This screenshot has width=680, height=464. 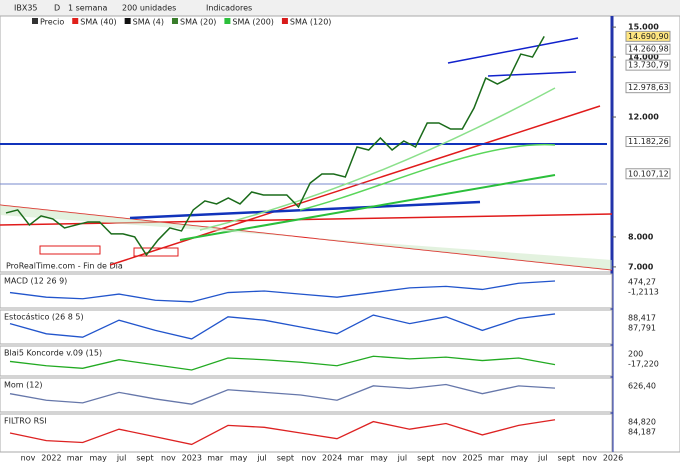 I want to click on indicators: Indicadores, so click(x=229, y=8).